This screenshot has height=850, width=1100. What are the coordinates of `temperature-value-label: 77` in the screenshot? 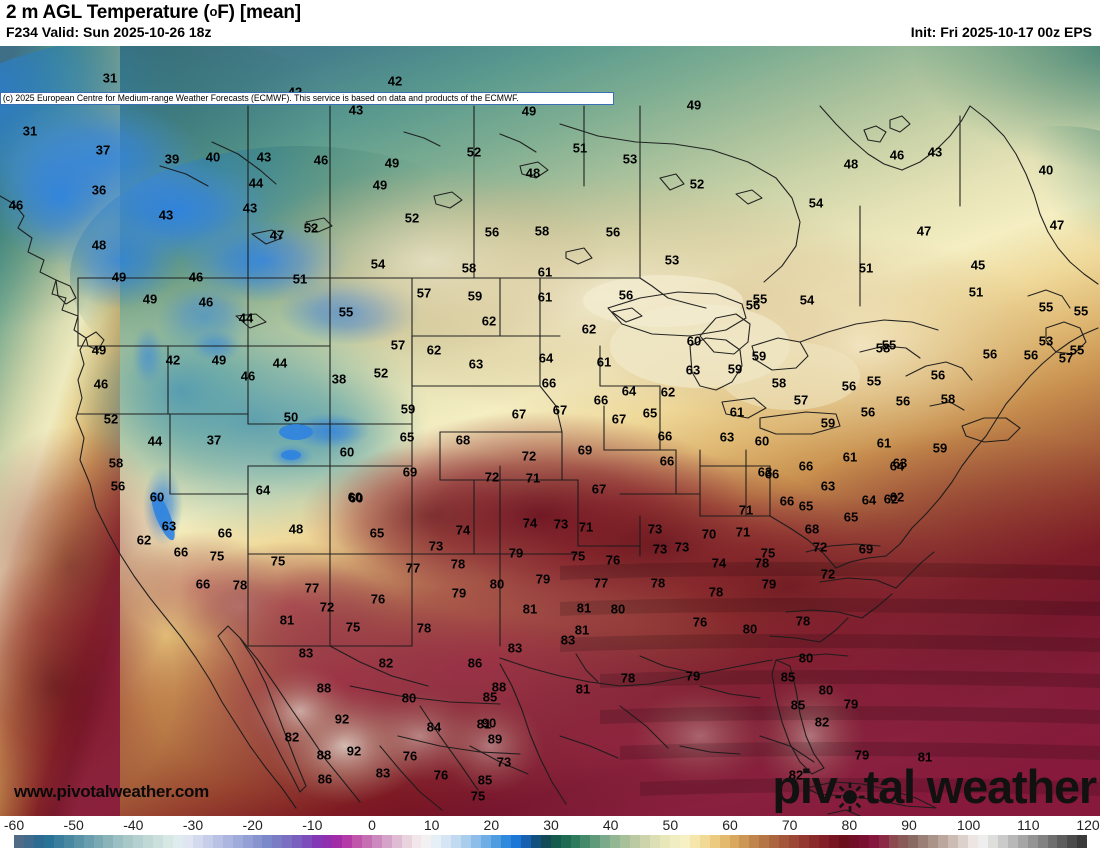 It's located at (413, 568).